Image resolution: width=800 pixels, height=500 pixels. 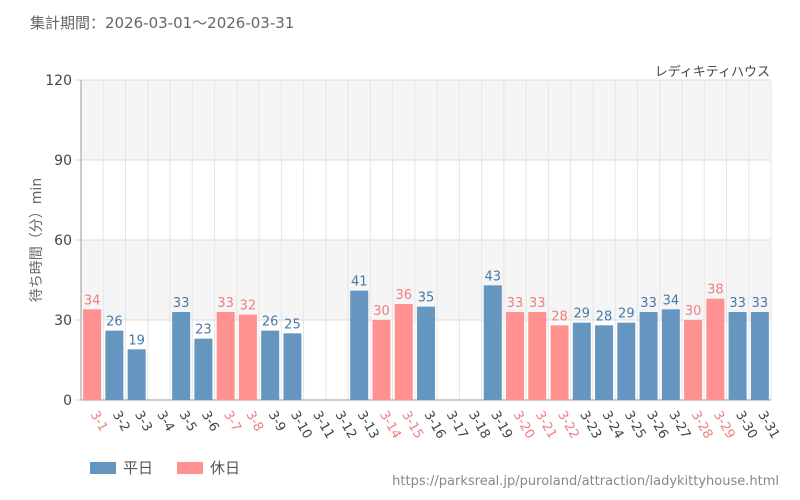 I want to click on x-tick-label: 3-20, so click(x=524, y=425).